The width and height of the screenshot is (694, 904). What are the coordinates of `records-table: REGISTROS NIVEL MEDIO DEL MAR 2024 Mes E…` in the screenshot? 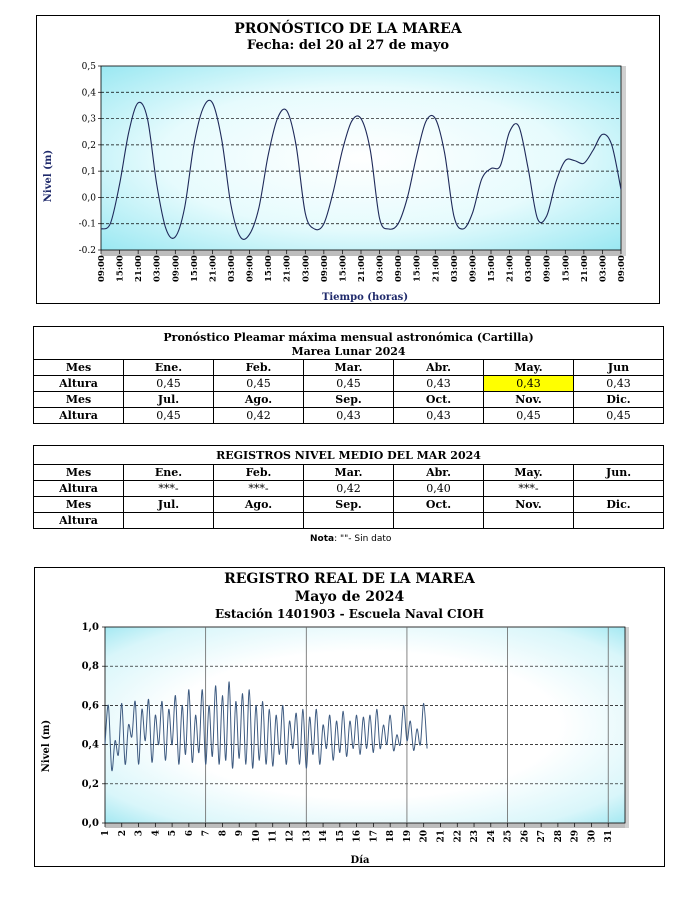 It's located at (348, 487).